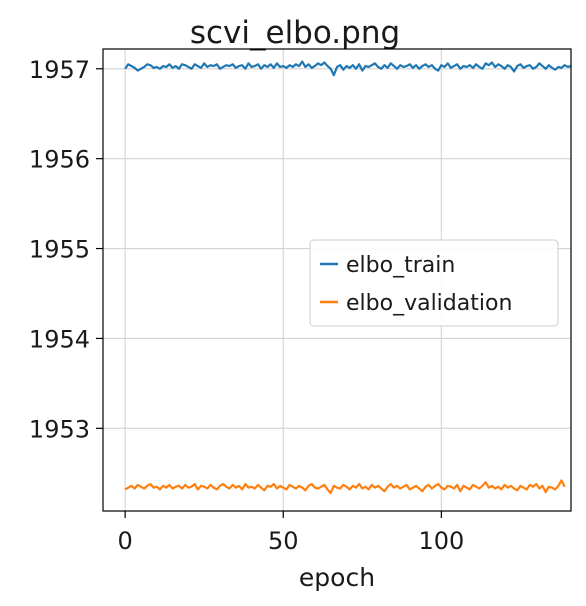  What do you see at coordinates (59, 250) in the screenshot?
I see `y-tick-label: 1955` at bounding box center [59, 250].